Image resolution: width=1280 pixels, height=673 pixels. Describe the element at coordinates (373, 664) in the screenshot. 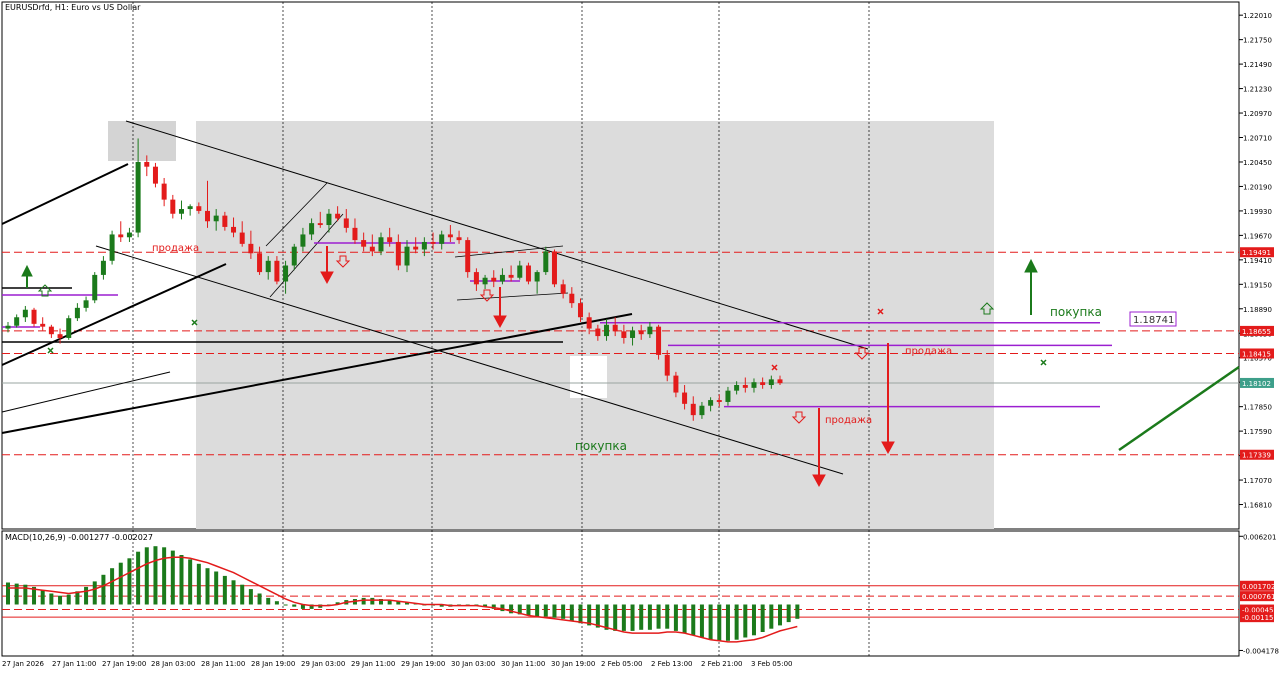

I see `x-tick-label: 29 Jan 11:00` at that location.